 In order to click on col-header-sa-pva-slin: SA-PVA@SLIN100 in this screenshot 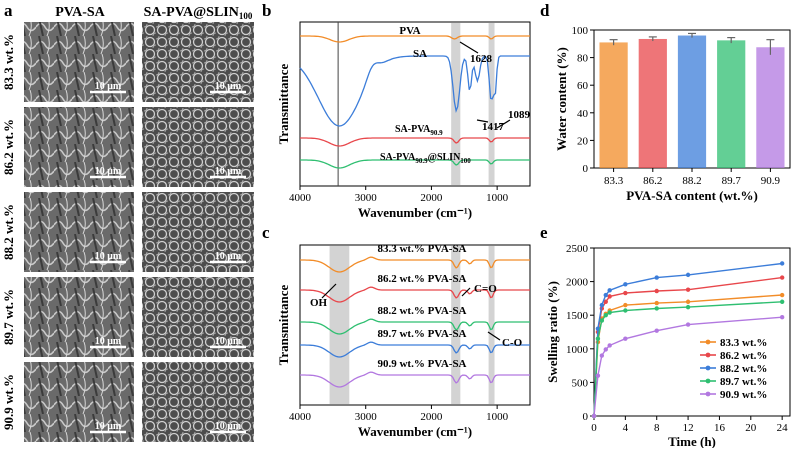, I will do `click(198, 13)`.